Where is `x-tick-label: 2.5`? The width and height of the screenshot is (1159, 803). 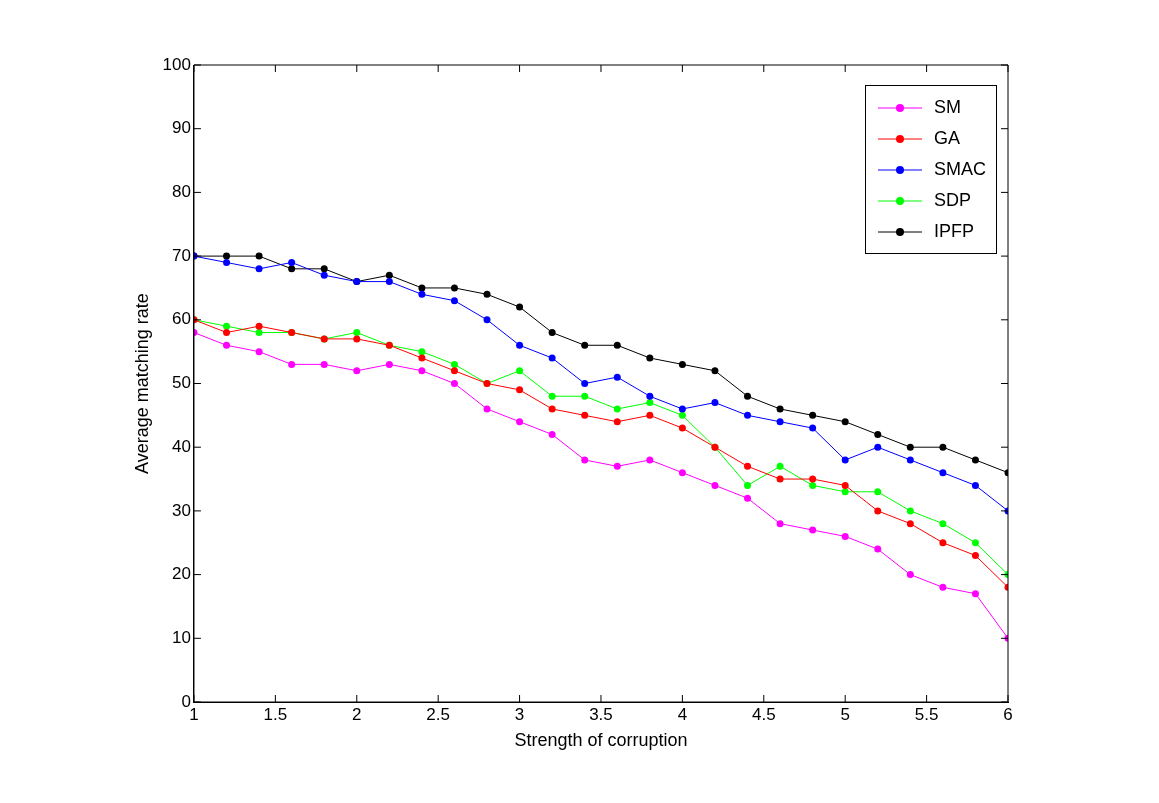 x-tick-label: 2.5 is located at coordinates (438, 714).